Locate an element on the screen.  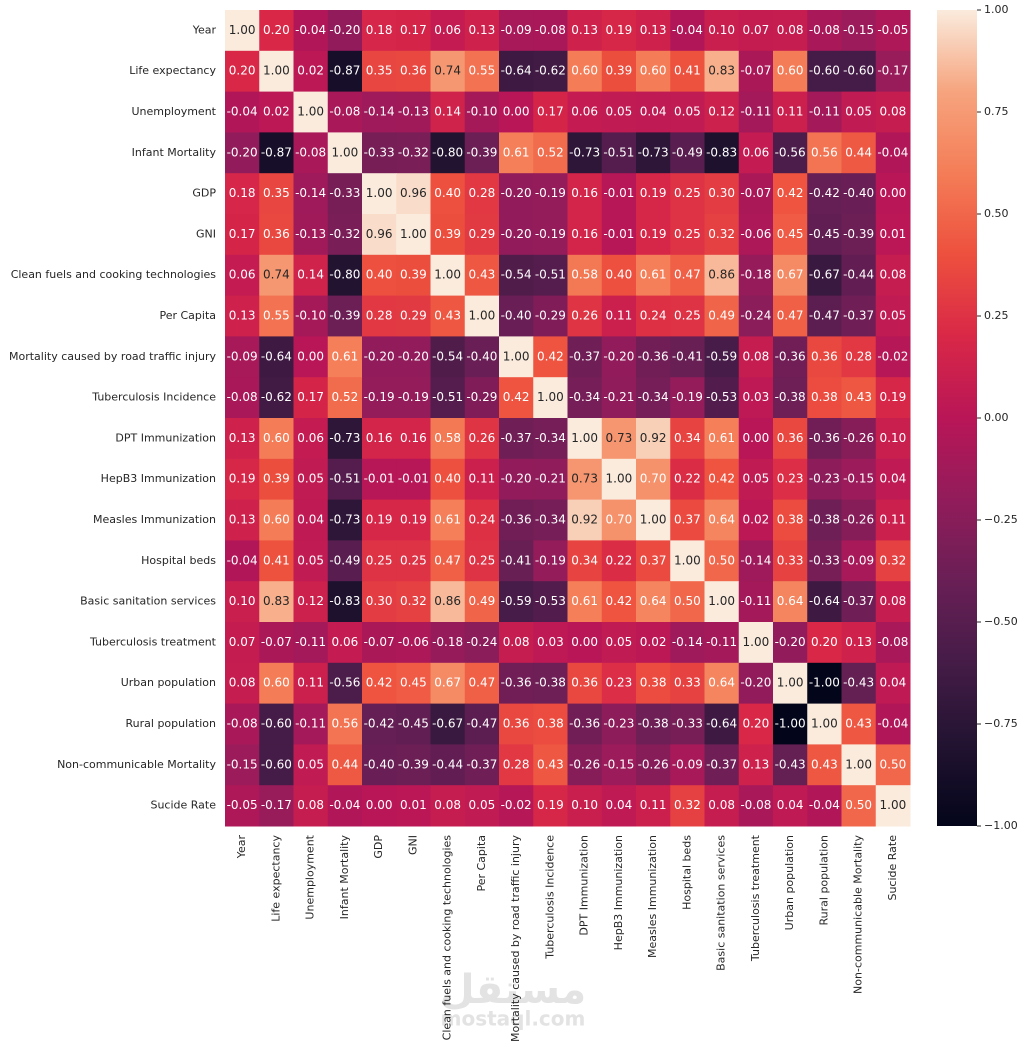
colorbar-tick-label: 0.50 is located at coordinates (996, 213).